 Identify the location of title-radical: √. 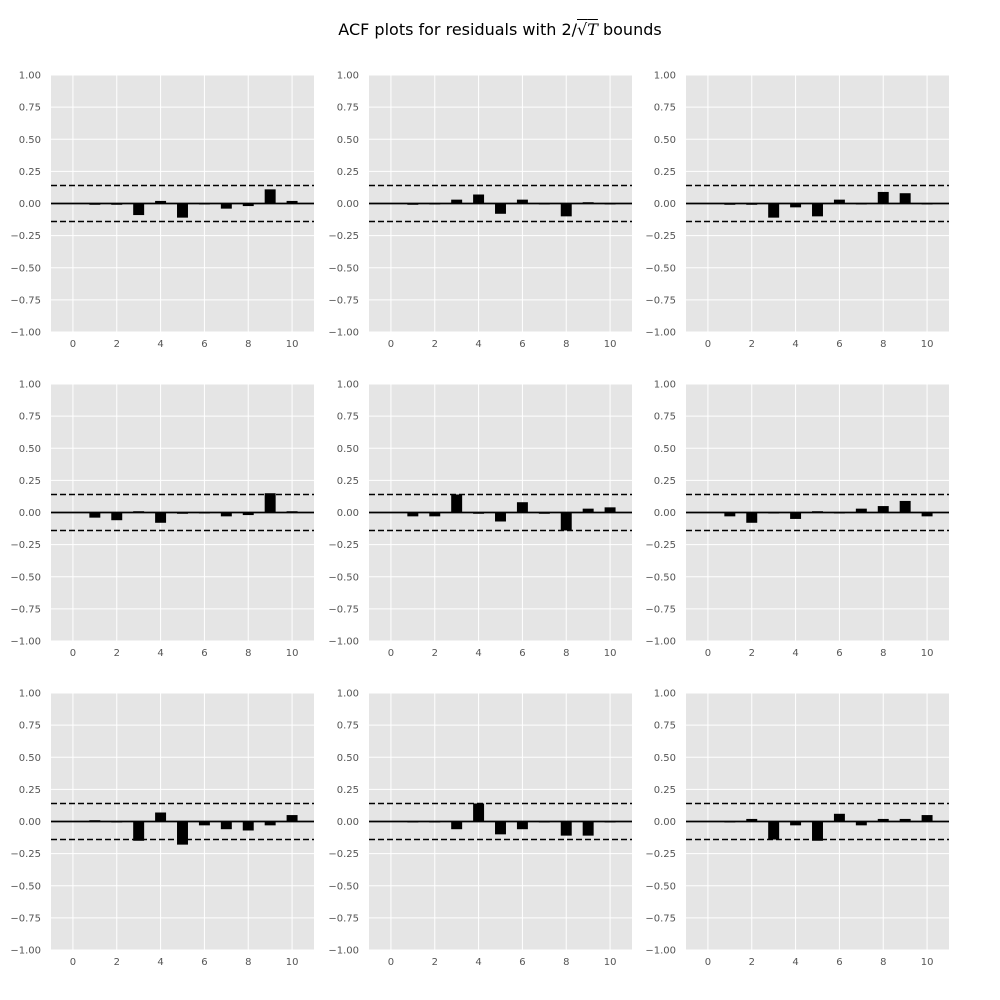
(582, 29).